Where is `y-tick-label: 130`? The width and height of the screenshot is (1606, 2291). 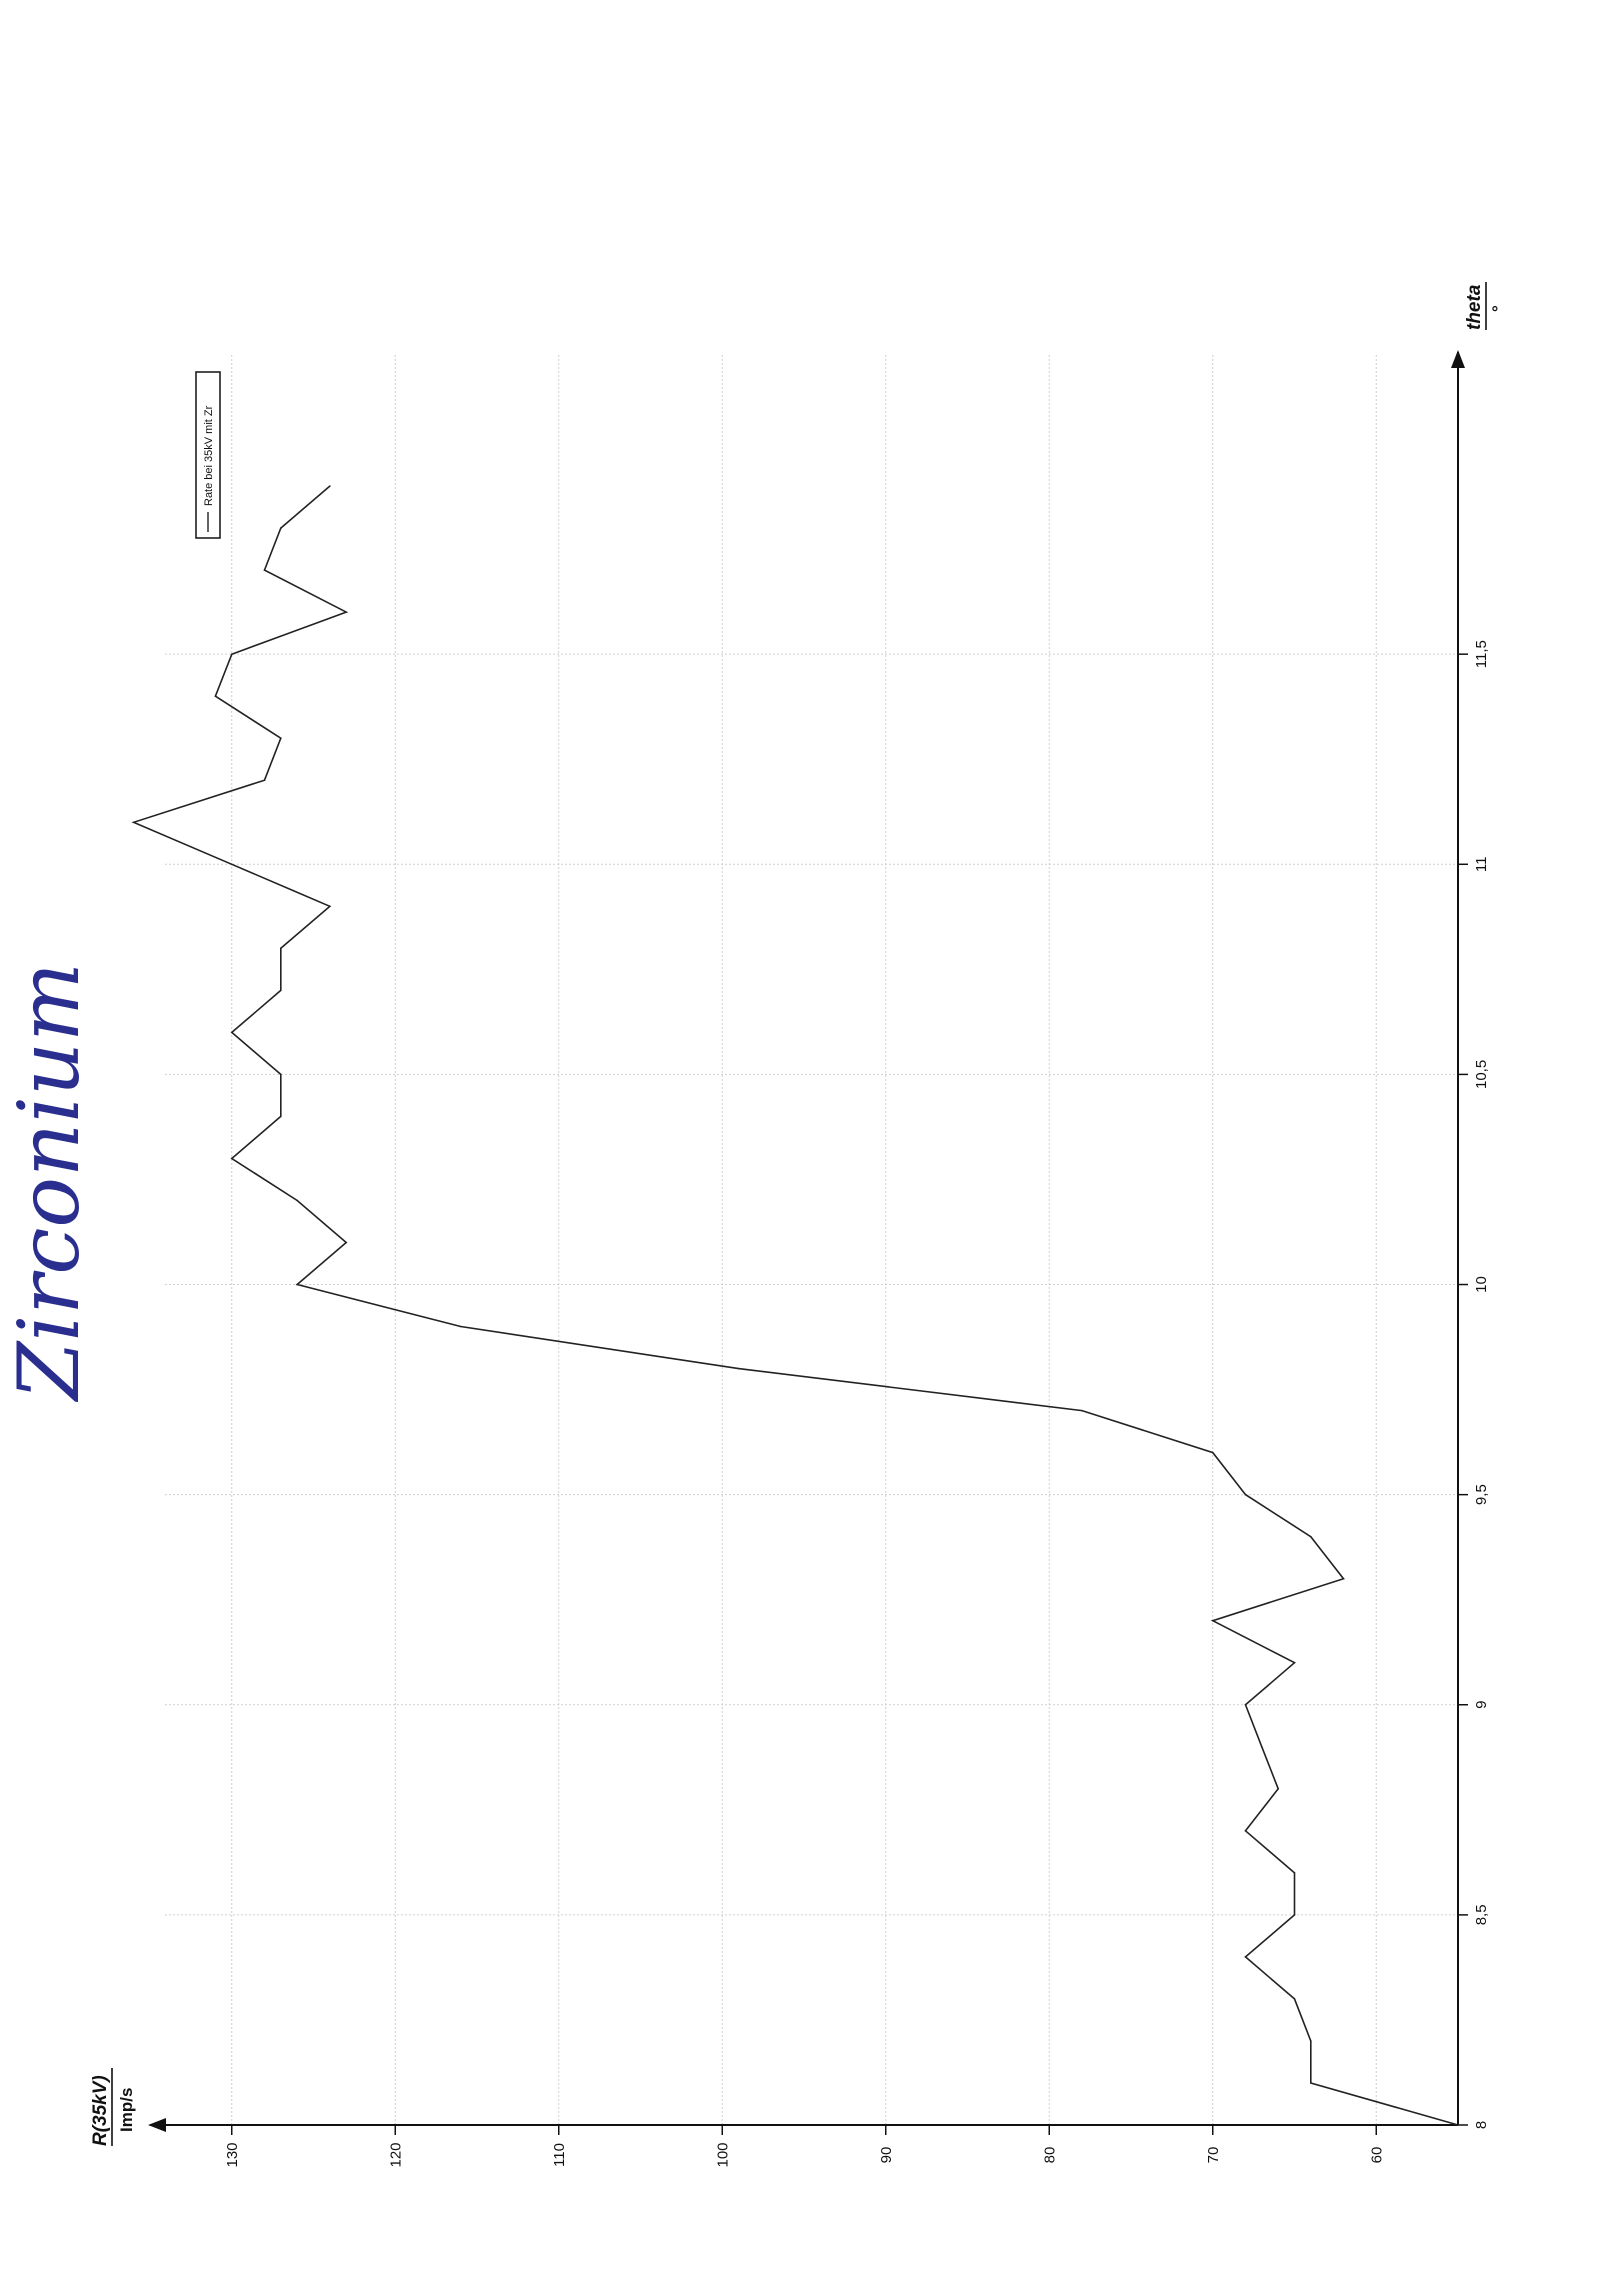
y-tick-label: 130 is located at coordinates (232, 2154).